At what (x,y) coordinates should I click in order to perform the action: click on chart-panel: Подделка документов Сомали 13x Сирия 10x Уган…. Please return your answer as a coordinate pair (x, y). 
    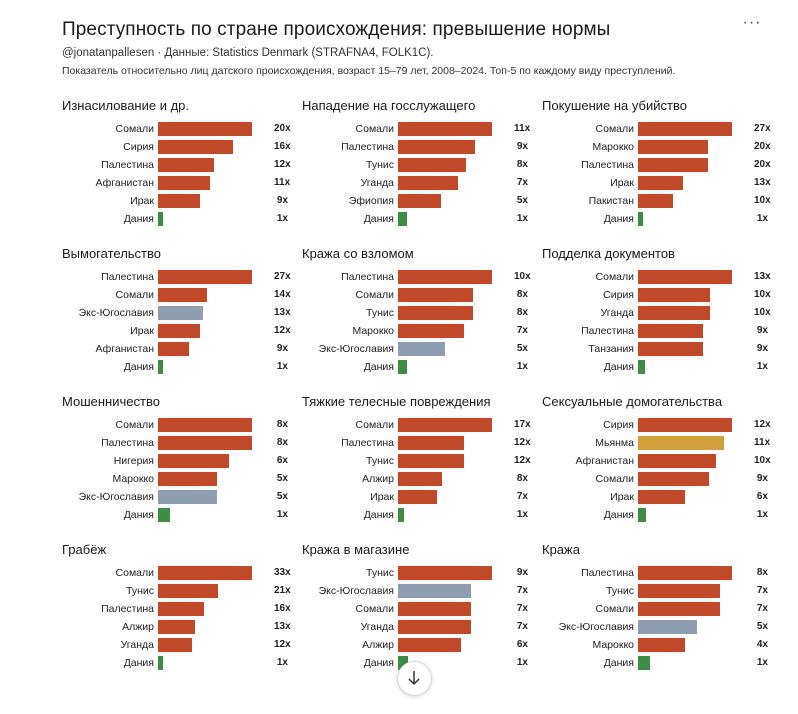
    Looking at the image, I should click on (662, 311).